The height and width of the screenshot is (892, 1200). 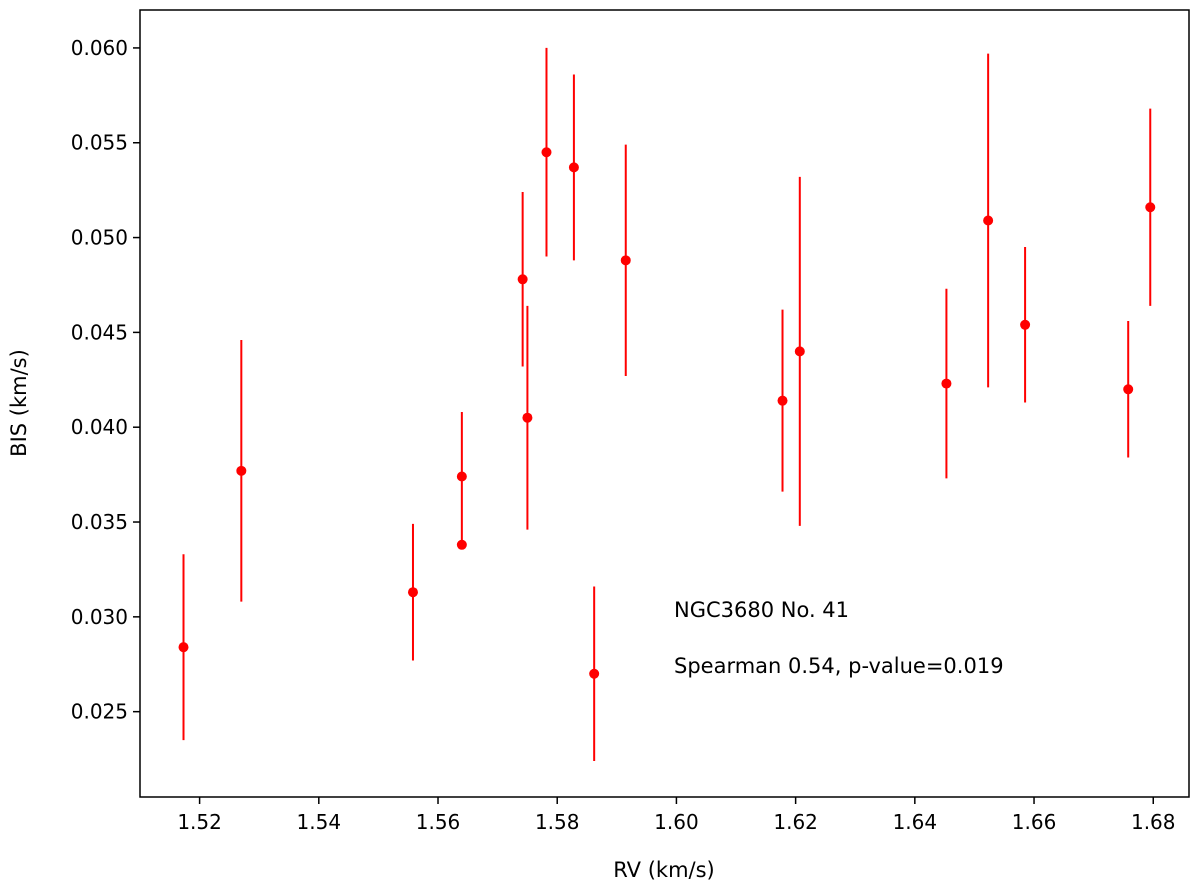 What do you see at coordinates (839, 666) in the screenshot?
I see `annotation-spearman: Spearman 0.54, p-value=0.019` at bounding box center [839, 666].